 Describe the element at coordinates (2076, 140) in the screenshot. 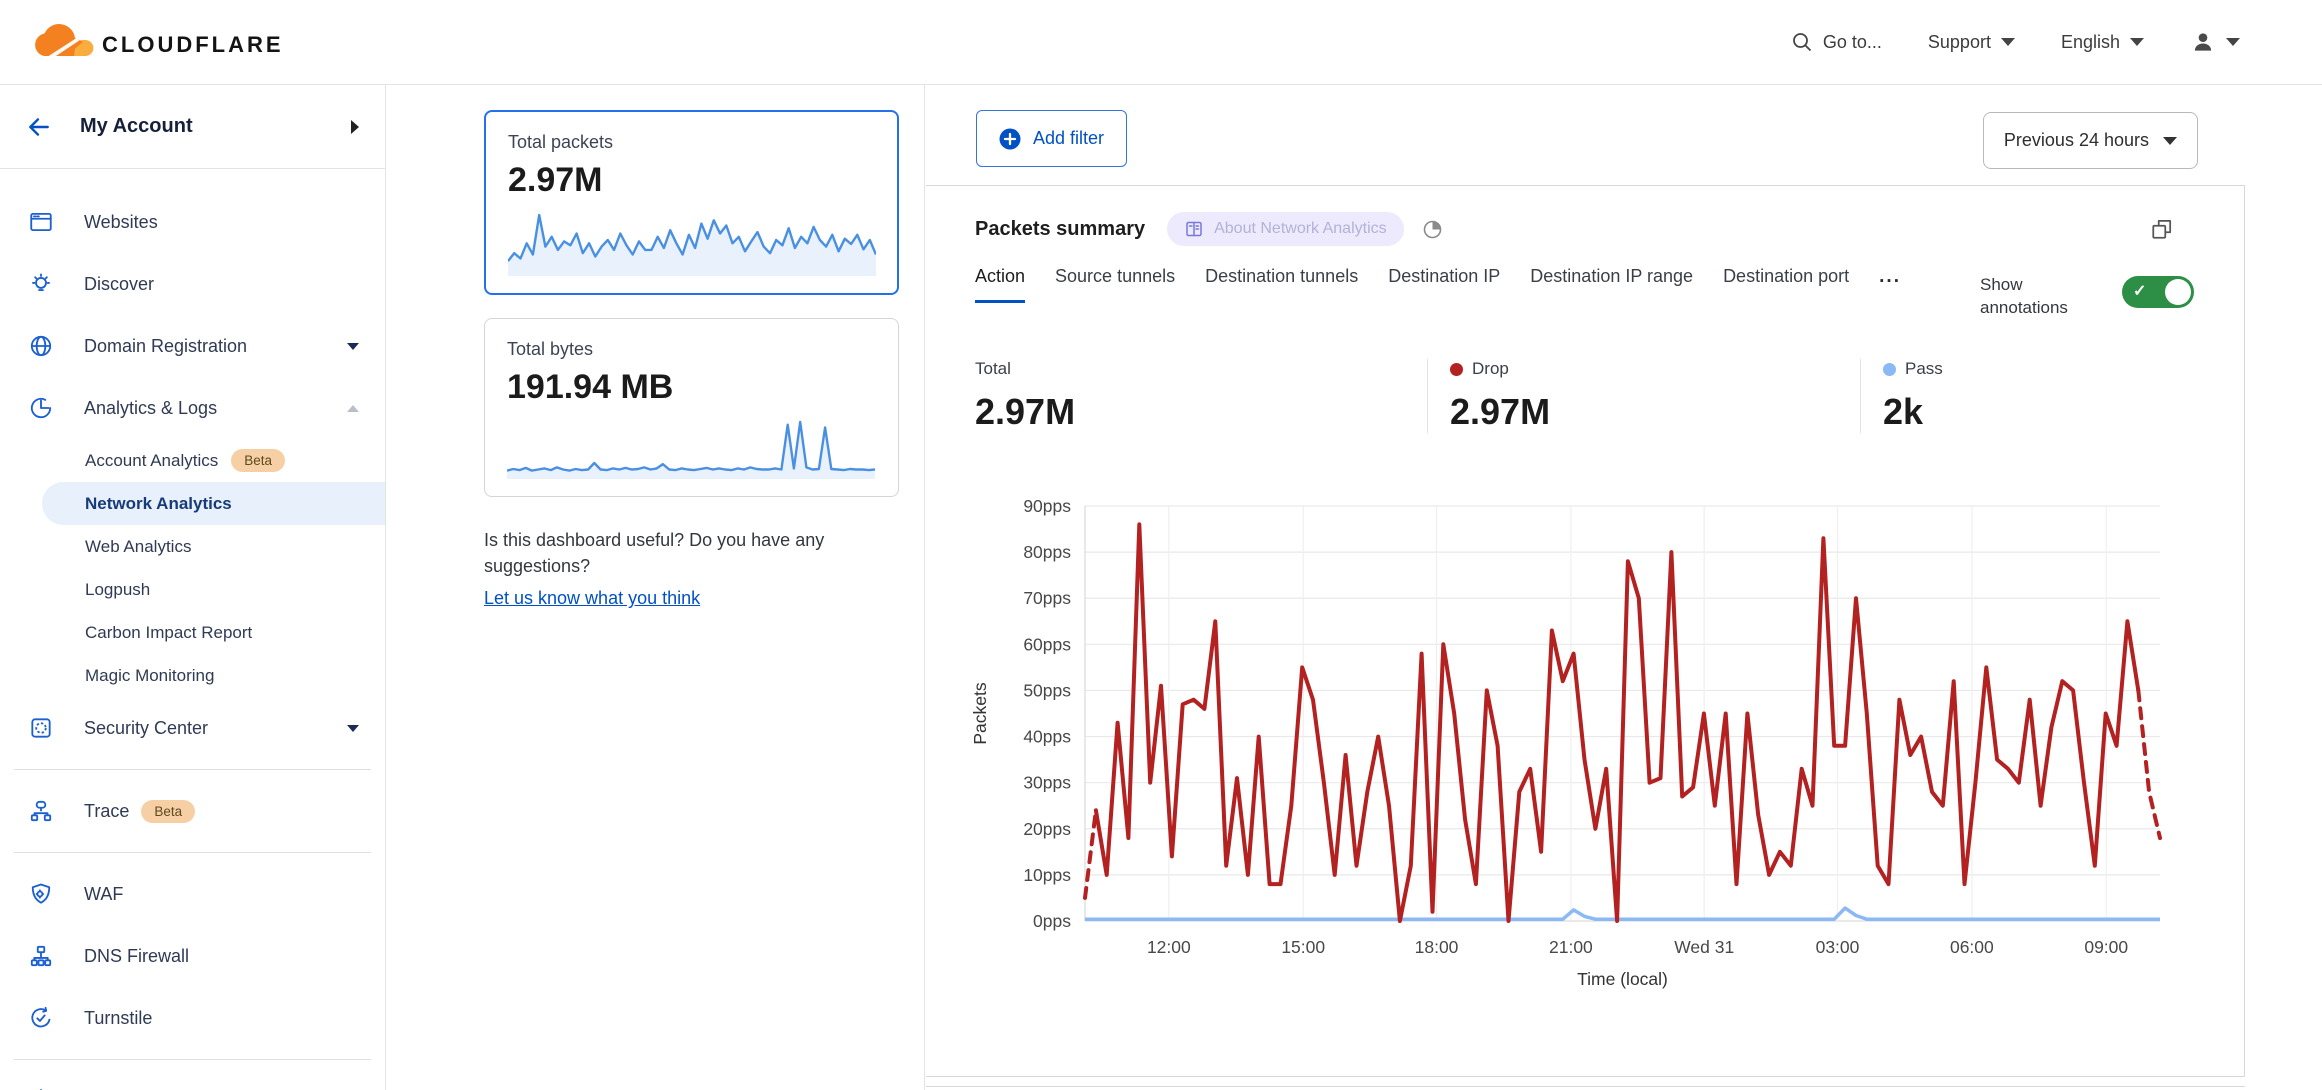

I see `time-range-label: Previous 24 hours` at that location.